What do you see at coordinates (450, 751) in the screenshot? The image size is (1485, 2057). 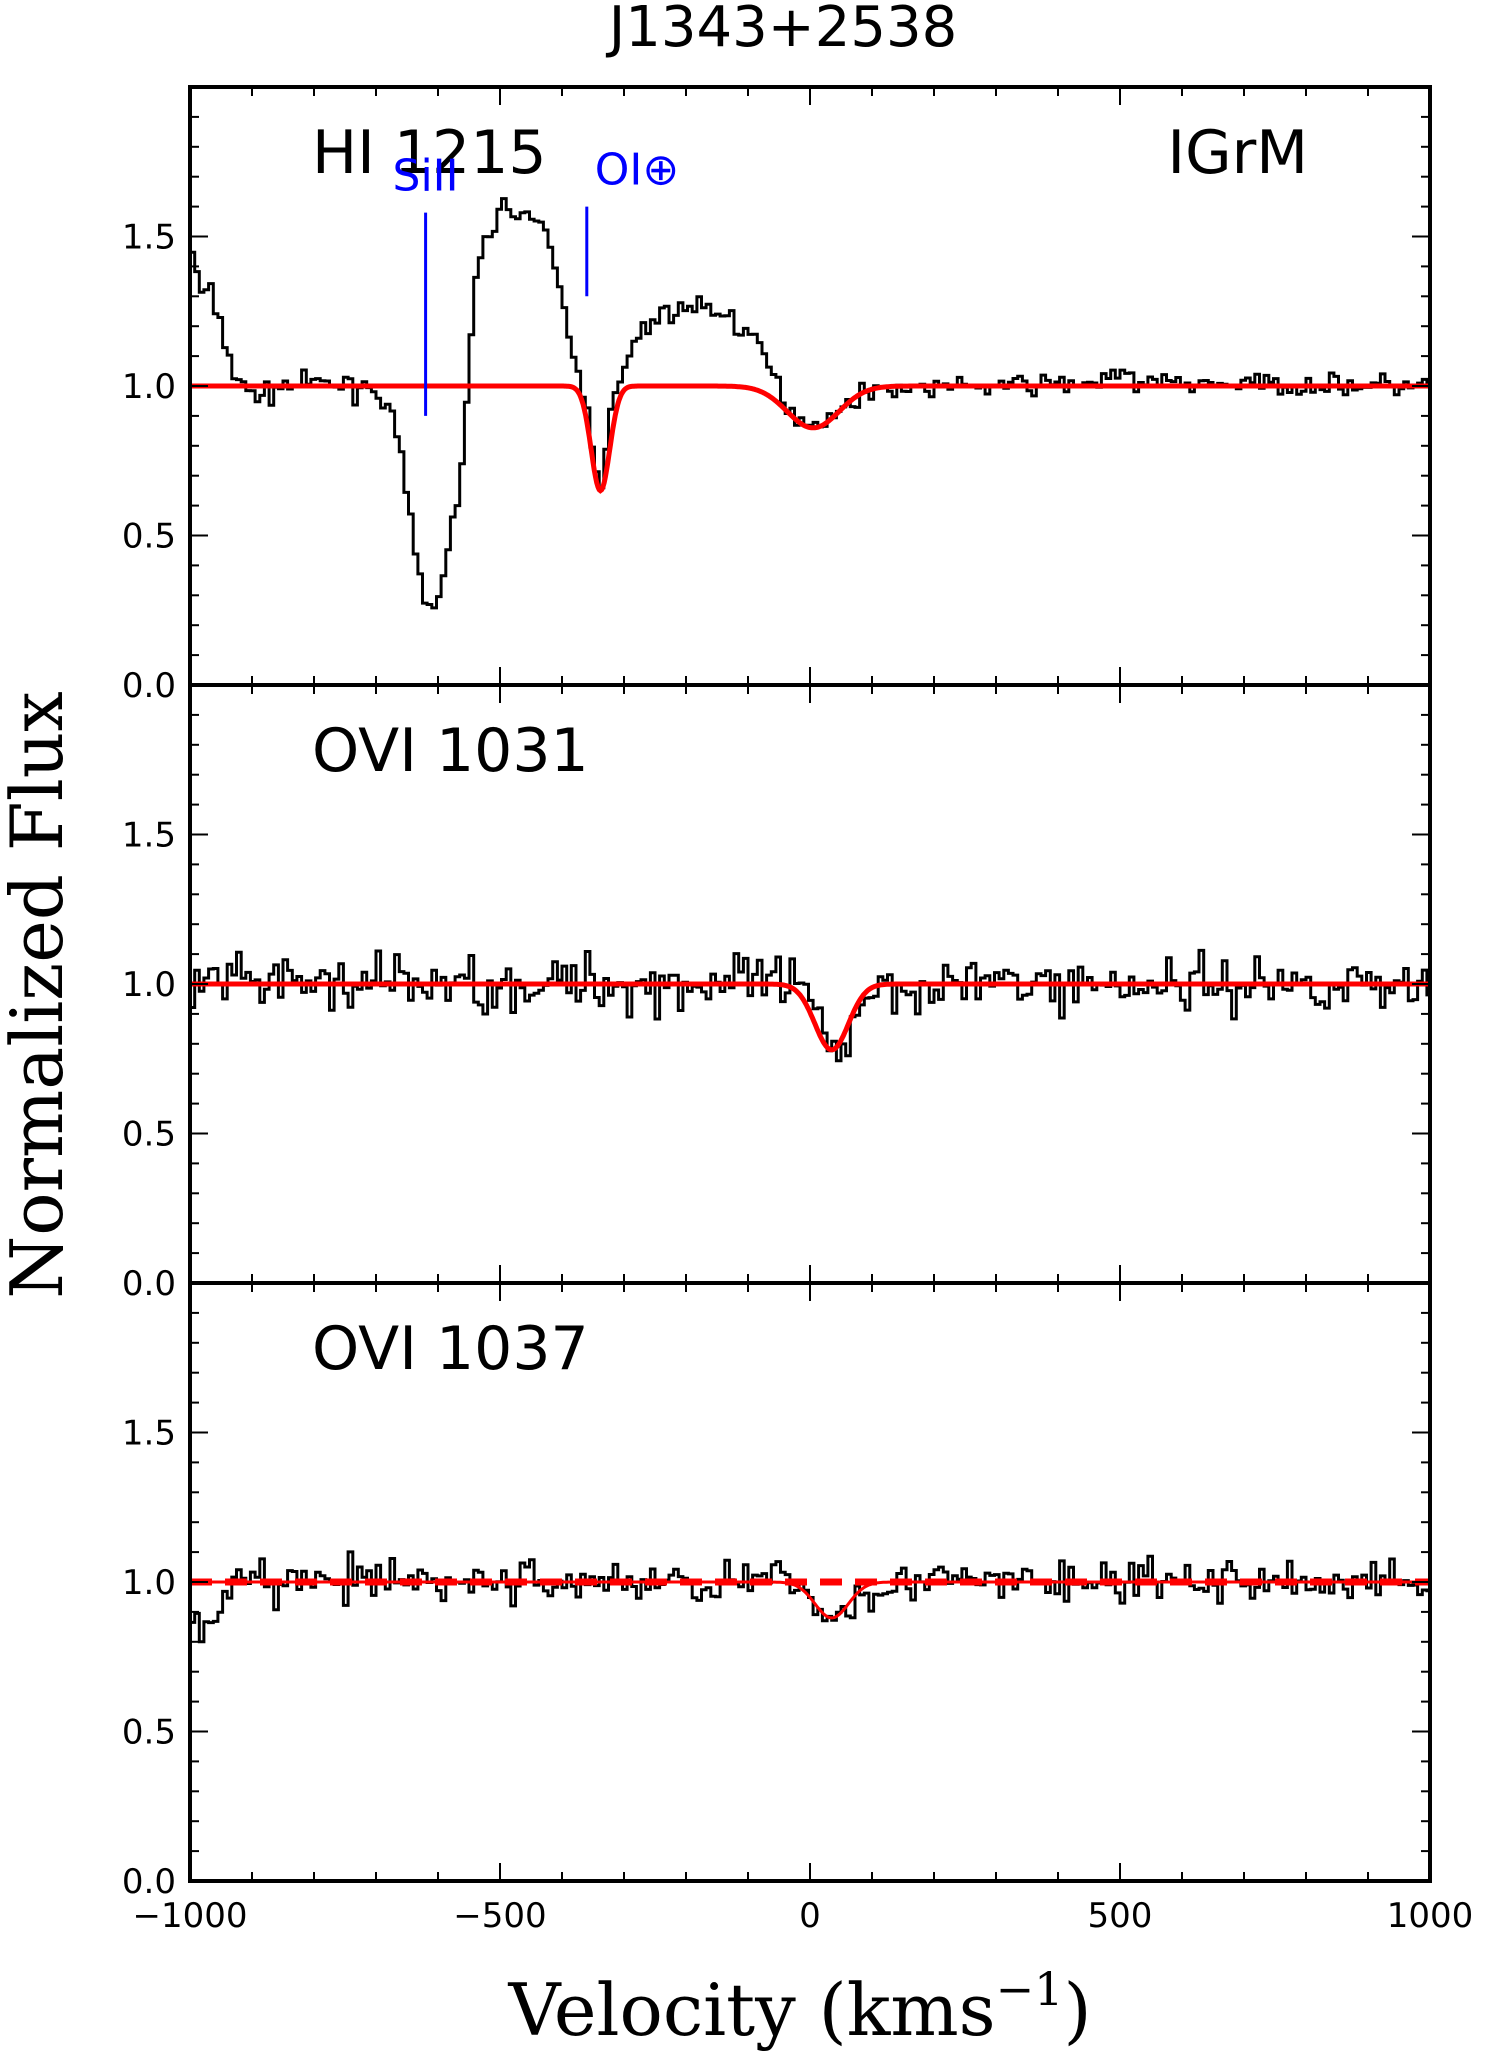 I see `panel-label: OVI 1031` at bounding box center [450, 751].